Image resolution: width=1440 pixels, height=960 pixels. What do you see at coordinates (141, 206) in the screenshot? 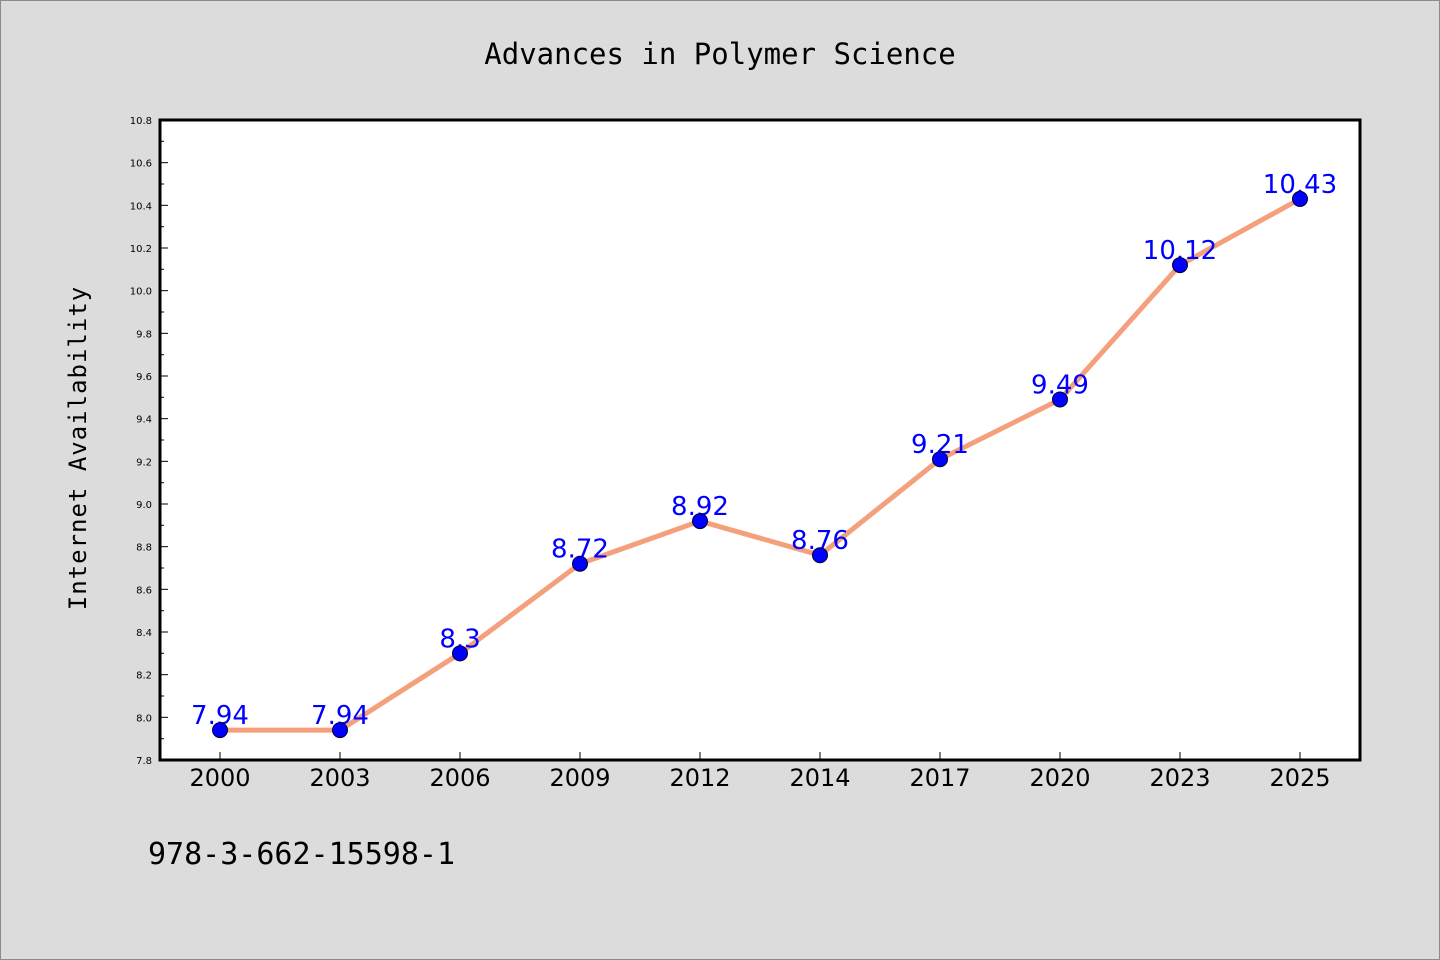
I see `y-tick-label: 10.4` at bounding box center [141, 206].